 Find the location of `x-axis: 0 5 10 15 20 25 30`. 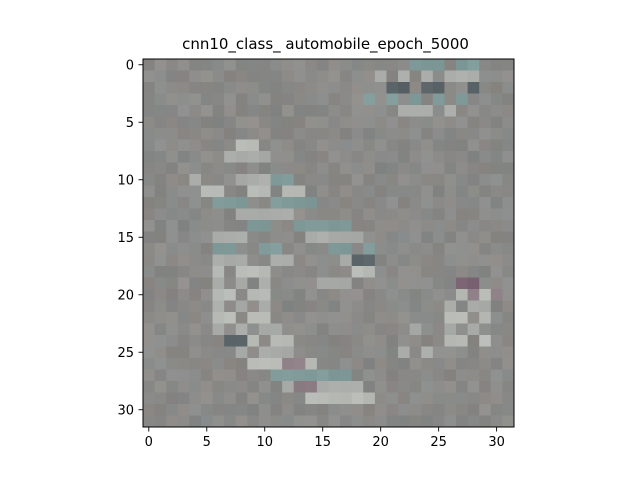

x-axis: 0 5 10 15 20 25 30 is located at coordinates (325, 438).